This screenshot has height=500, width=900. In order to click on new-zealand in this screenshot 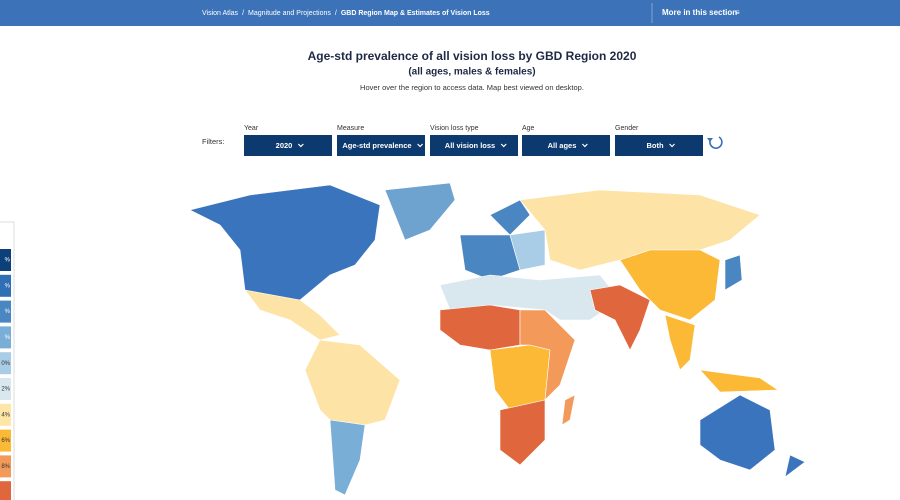, I will do `click(795, 466)`.